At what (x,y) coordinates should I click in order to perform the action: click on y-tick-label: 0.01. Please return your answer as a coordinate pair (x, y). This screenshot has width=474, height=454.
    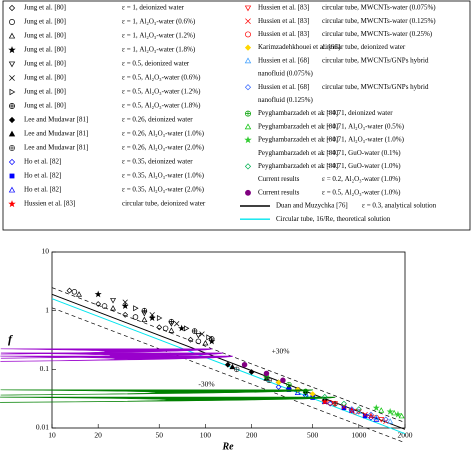
    Looking at the image, I should click on (42, 427).